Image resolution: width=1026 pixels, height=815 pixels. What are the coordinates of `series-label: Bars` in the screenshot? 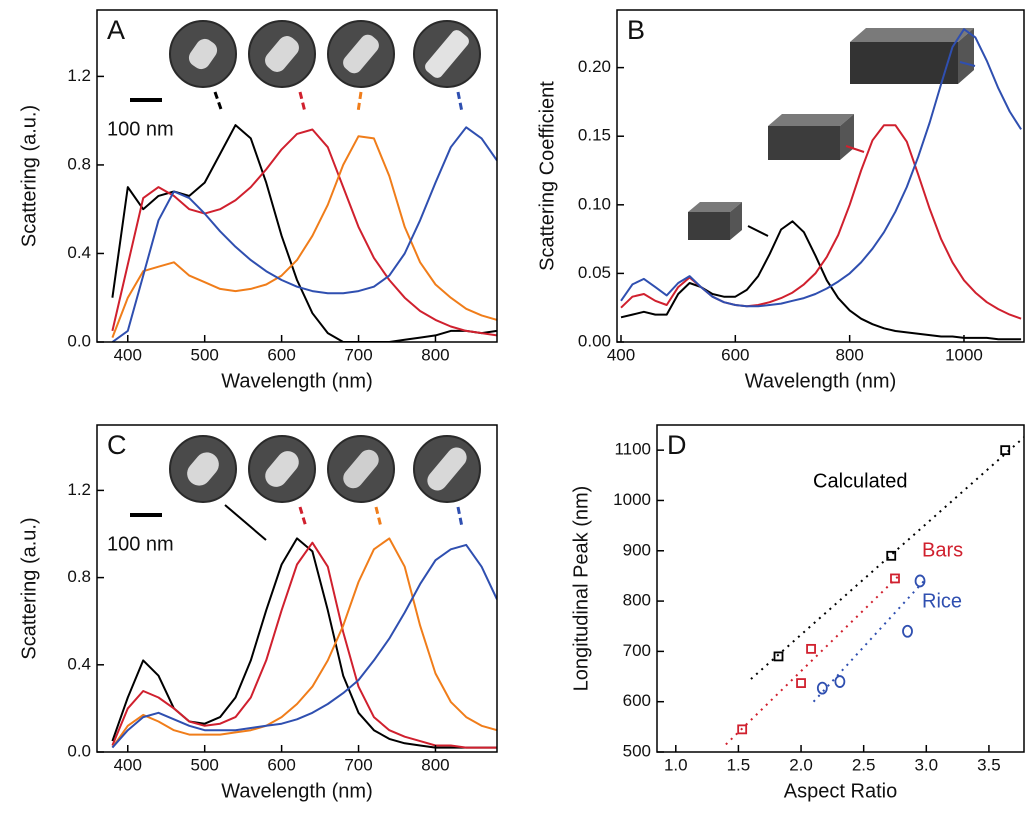 It's located at (942, 550).